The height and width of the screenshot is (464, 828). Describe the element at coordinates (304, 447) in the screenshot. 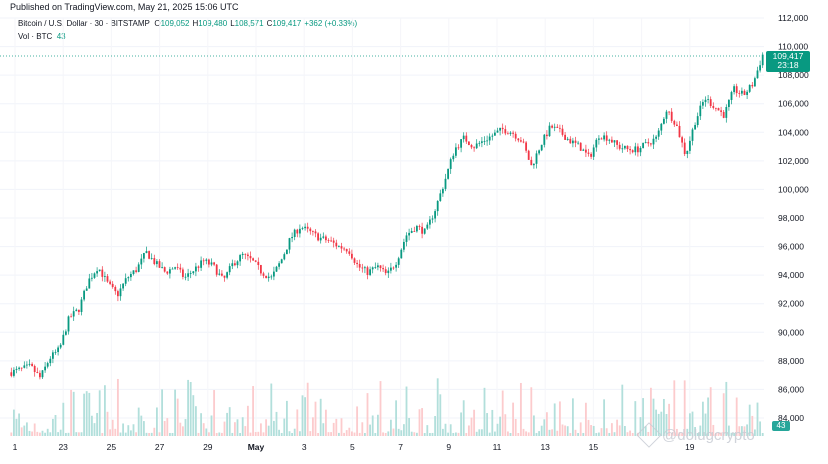

I see `x-tick-label: 3` at that location.